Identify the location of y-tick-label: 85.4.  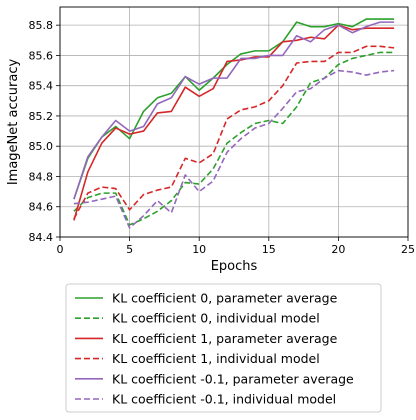
(41, 86).